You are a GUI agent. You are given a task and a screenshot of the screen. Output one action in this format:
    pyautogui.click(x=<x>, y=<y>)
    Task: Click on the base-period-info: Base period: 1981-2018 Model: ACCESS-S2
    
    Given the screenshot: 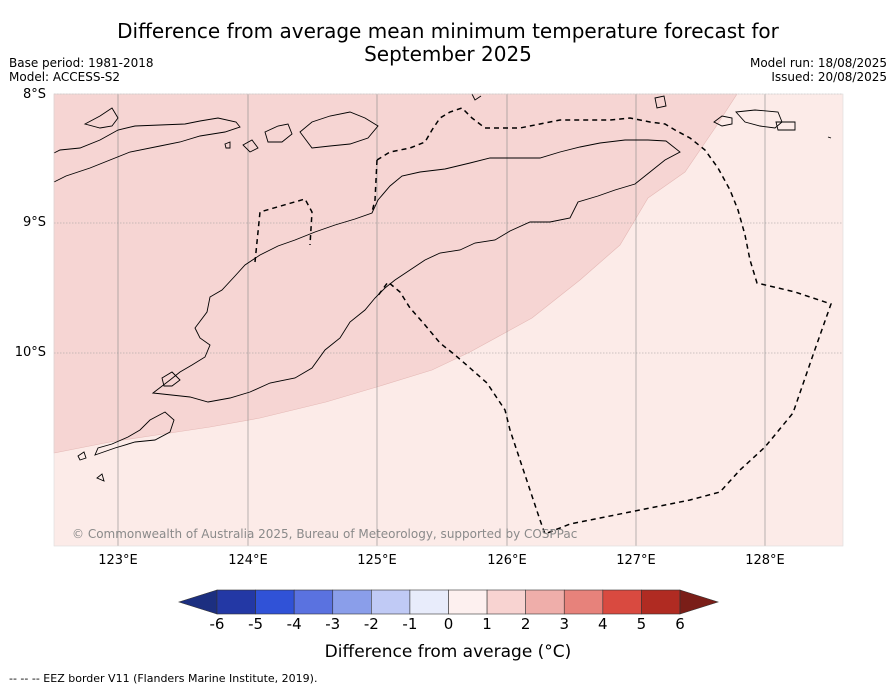 What is the action you would take?
    pyautogui.click(x=81, y=70)
    